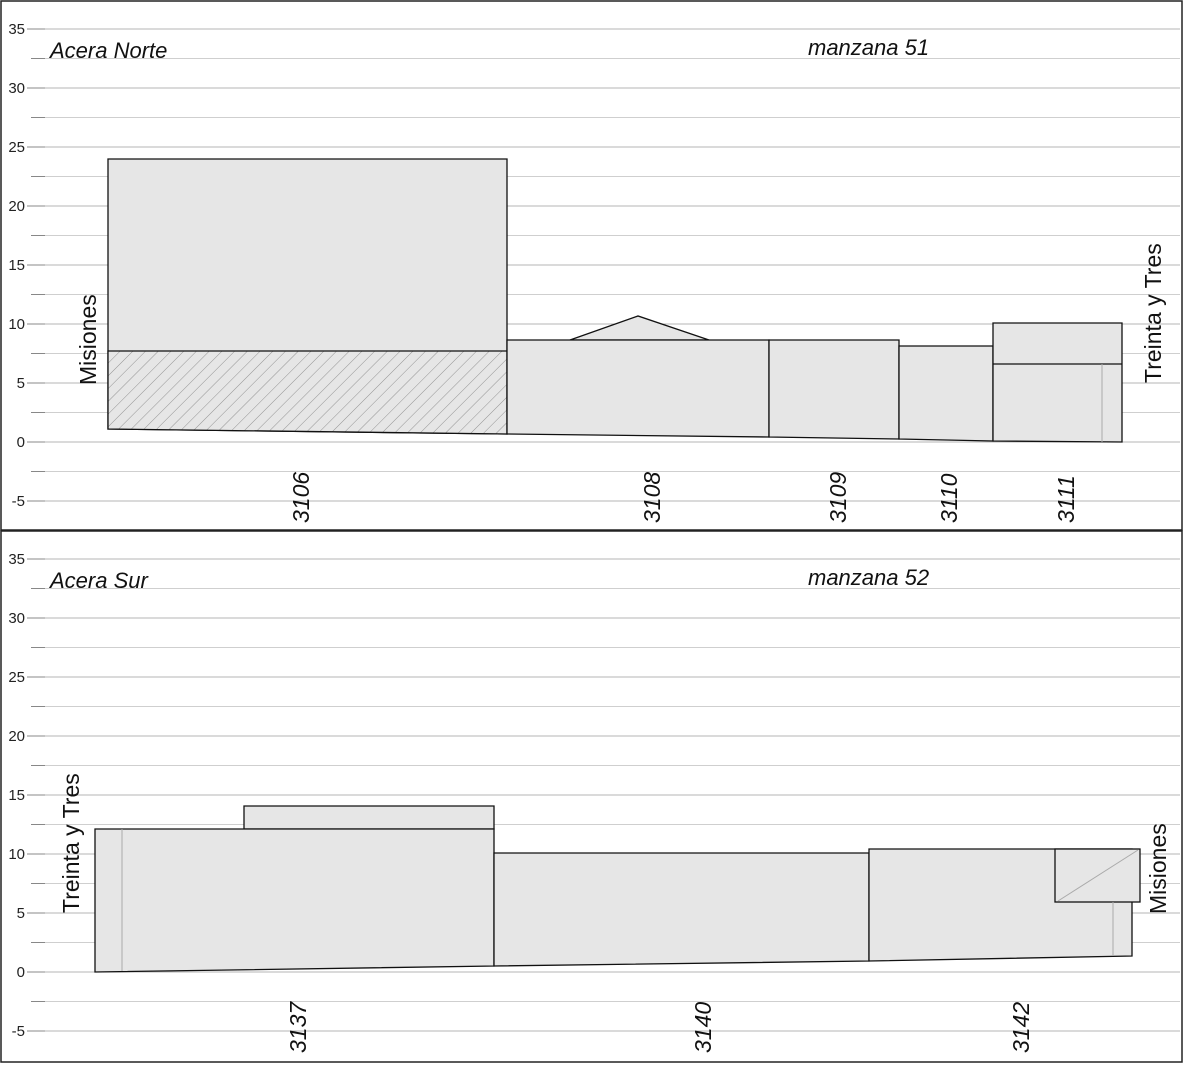 This screenshot has width=1183, height=1069. Describe the element at coordinates (1021, 1027) in the screenshot. I see `lot-label-3142: 3142` at that location.